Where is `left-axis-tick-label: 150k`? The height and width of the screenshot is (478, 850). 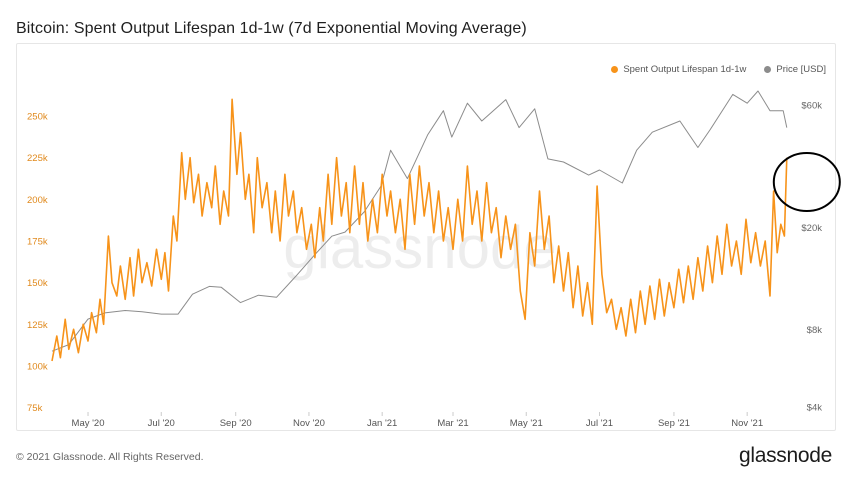
left-axis-tick-label: 150k is located at coordinates (37, 283).